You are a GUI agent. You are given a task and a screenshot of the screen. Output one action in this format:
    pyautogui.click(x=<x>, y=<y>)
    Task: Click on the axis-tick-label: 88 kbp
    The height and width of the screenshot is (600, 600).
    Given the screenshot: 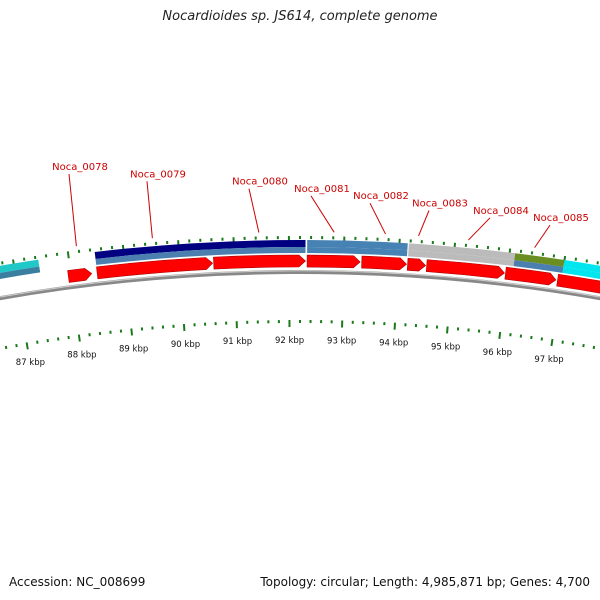 What is the action you would take?
    pyautogui.click(x=81, y=355)
    